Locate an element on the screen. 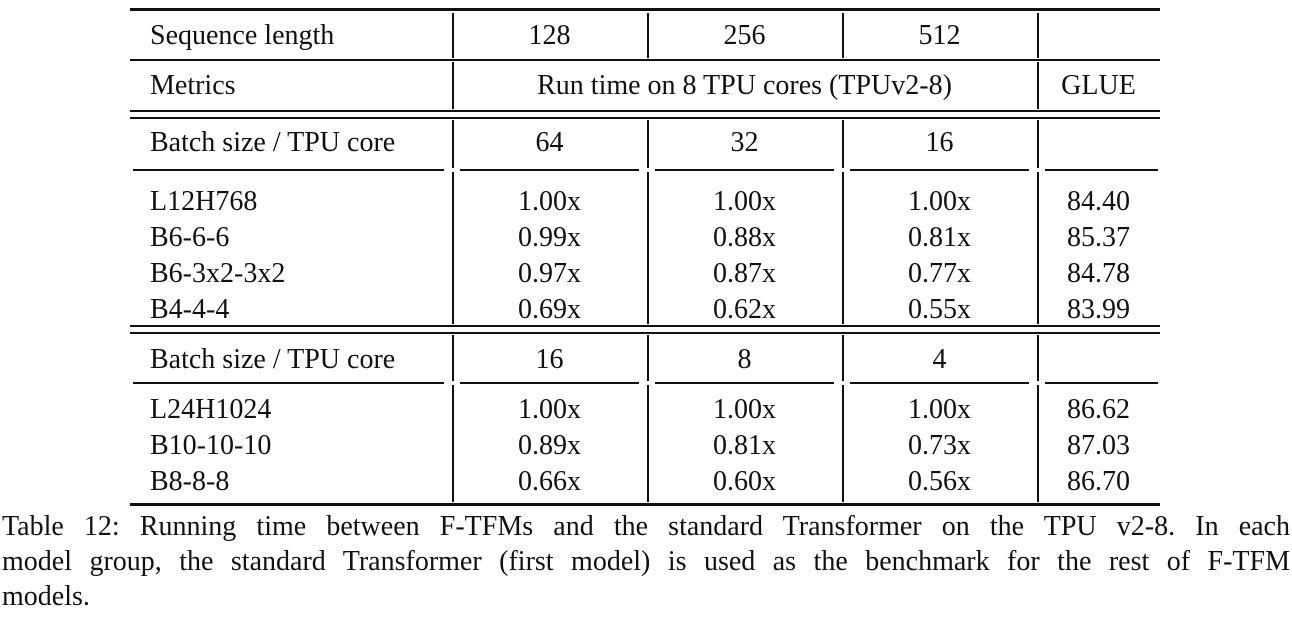  batch-value: 4 is located at coordinates (939, 359).